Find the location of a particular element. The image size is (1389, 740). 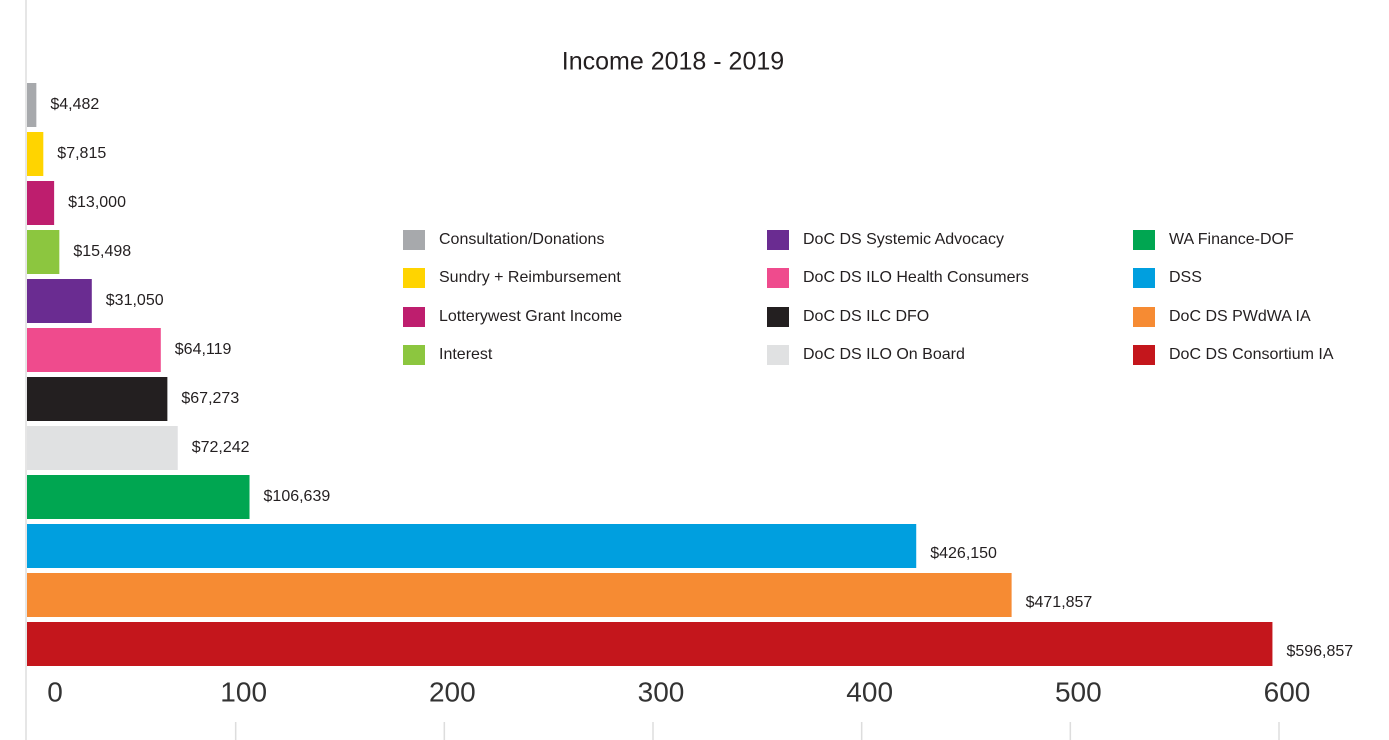

x-tick-label: 100 is located at coordinates (243, 691).